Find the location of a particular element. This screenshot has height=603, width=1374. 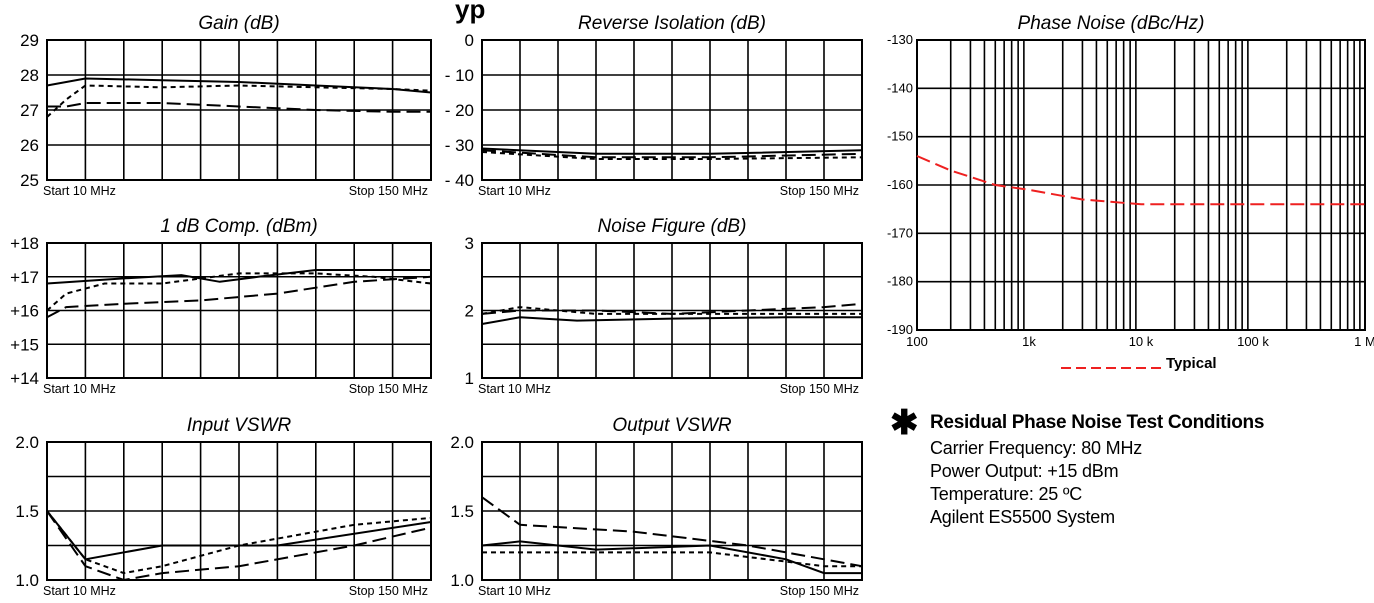

y-tick-label: 25 is located at coordinates (29, 180).